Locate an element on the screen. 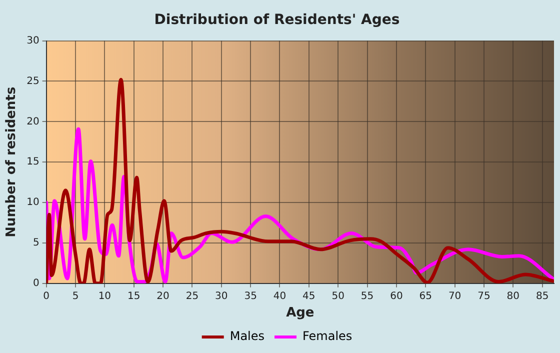 The height and width of the screenshot is (353, 560). x-tick-label: 65 is located at coordinates (425, 296).